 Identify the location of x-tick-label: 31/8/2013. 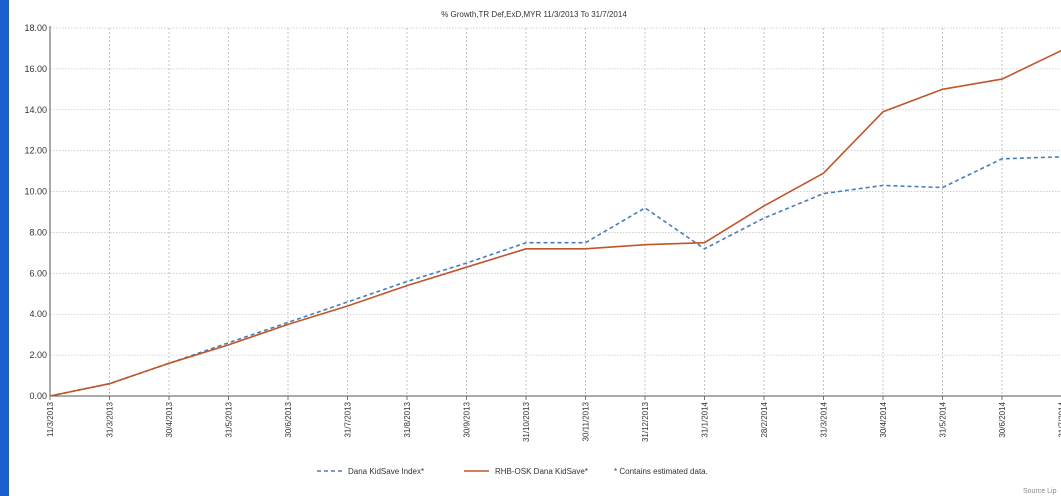
(407, 419).